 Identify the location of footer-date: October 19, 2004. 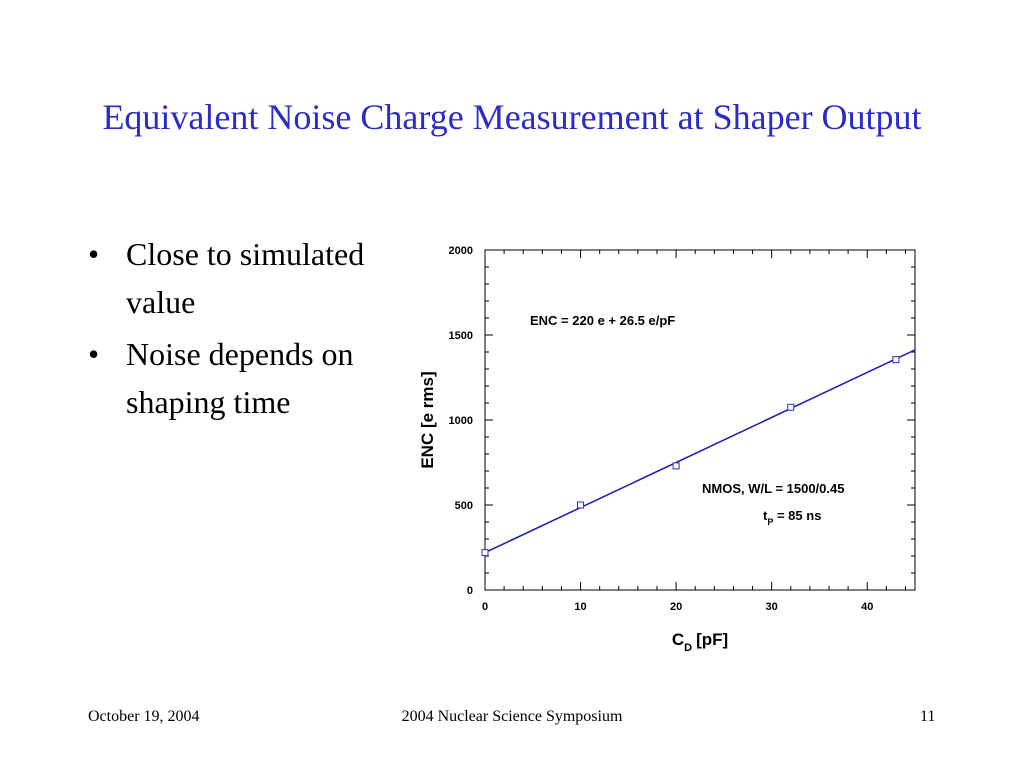
(144, 716).